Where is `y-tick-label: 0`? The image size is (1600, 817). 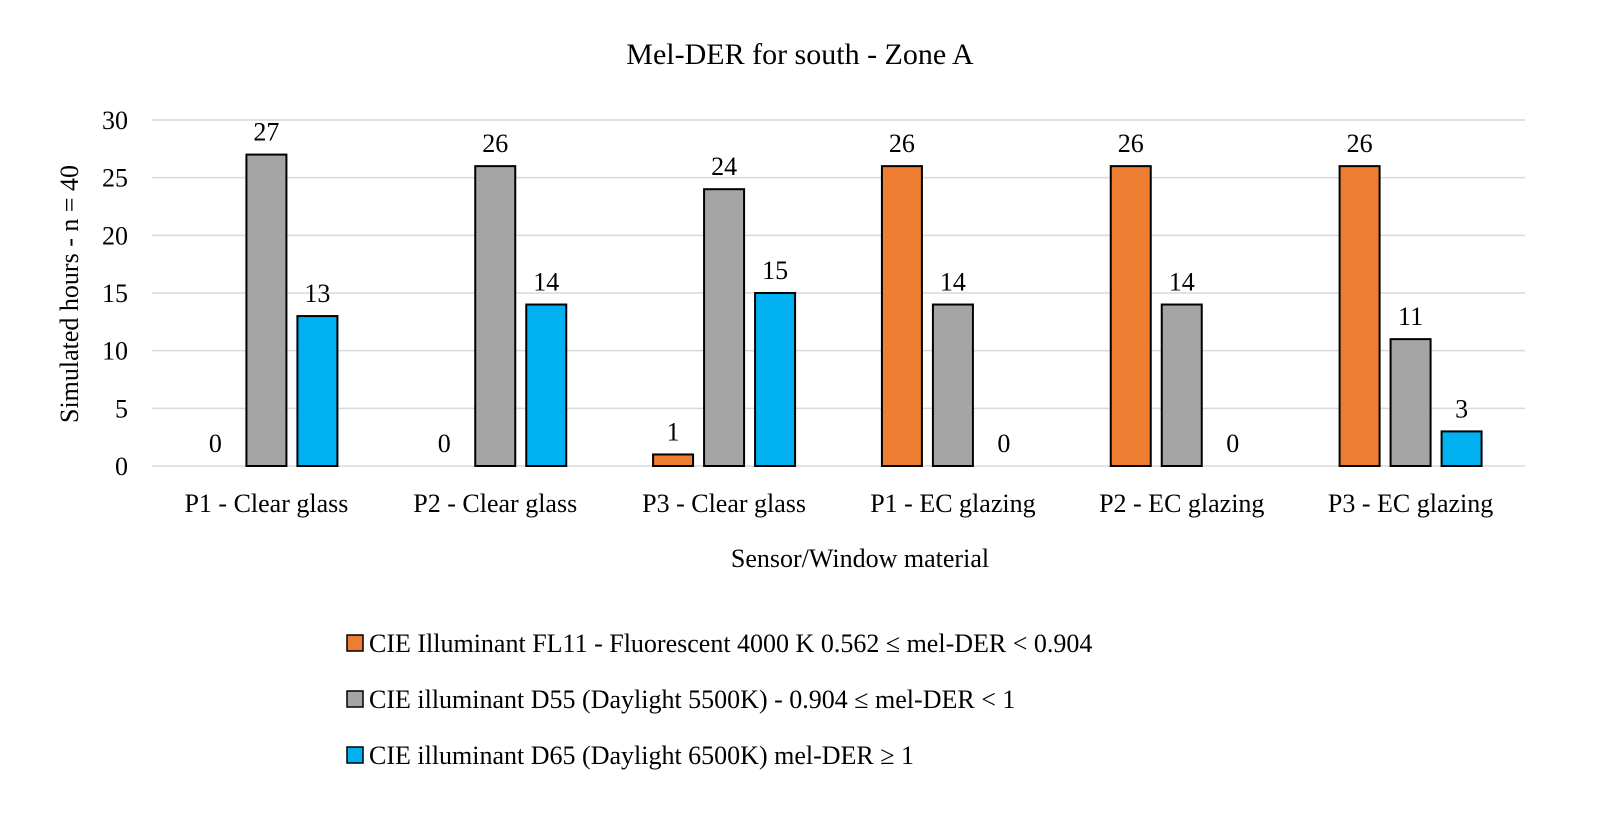
y-tick-label: 0 is located at coordinates (121, 466).